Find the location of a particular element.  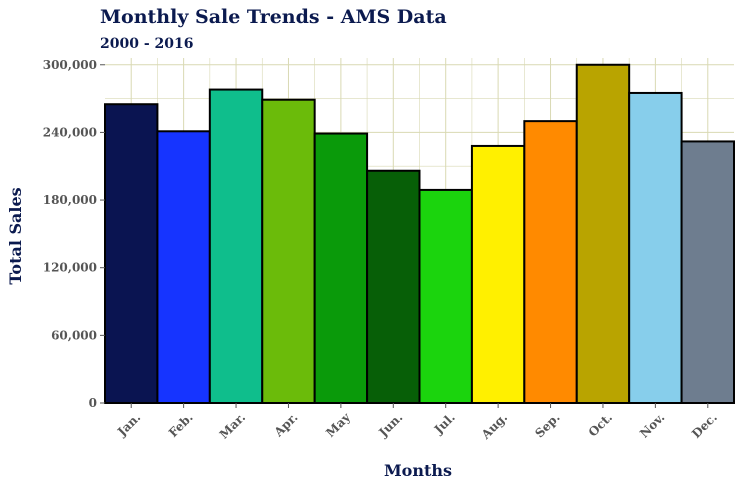

bar-nov is located at coordinates (655, 247).